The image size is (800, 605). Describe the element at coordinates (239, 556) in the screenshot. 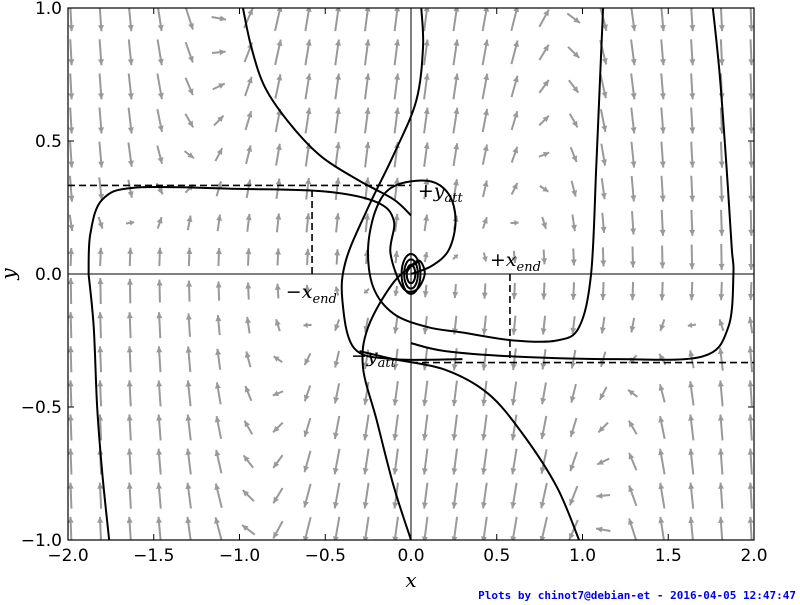

I see `x-tick-label: −1.0` at that location.